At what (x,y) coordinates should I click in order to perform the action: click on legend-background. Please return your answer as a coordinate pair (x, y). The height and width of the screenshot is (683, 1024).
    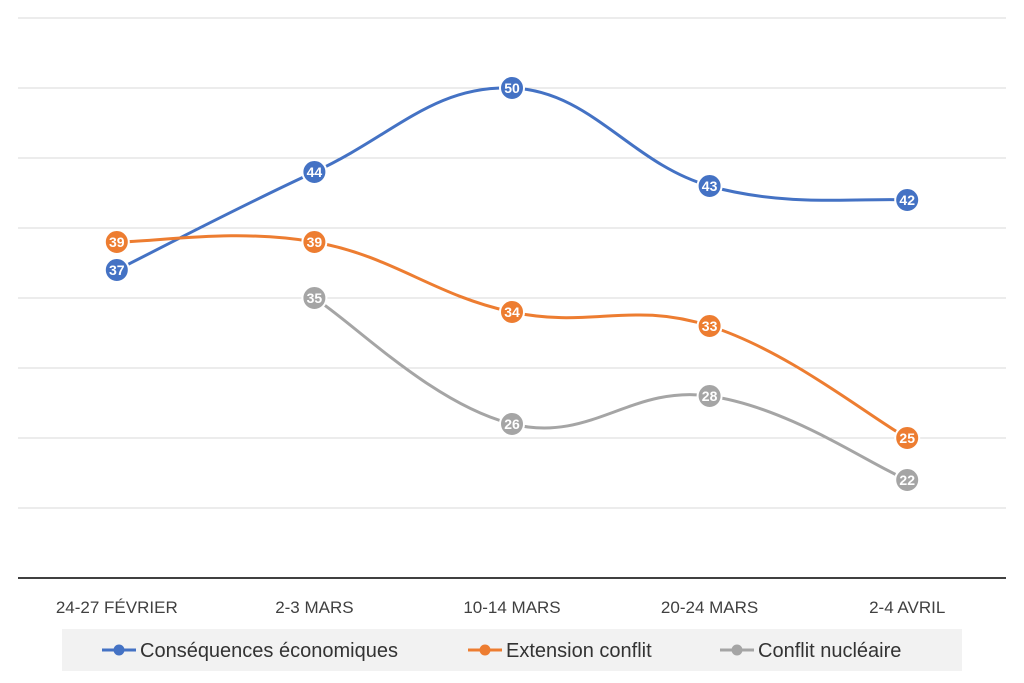
    Looking at the image, I should click on (512, 650).